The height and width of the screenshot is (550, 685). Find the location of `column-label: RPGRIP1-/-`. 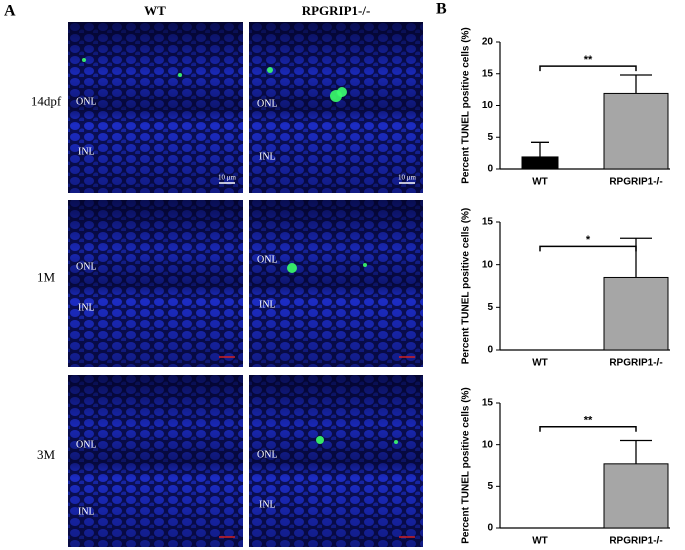

column-label: RPGRIP1-/- is located at coordinates (336, 10).